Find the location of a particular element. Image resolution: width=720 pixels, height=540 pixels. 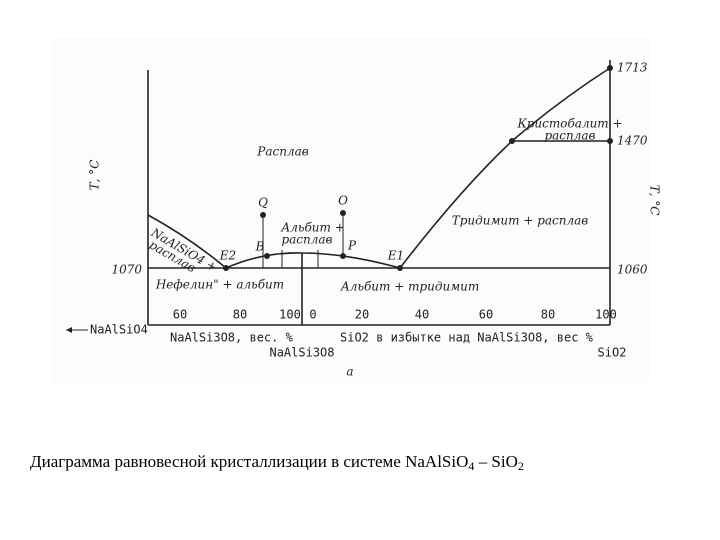

point-label: B is located at coordinates (260, 247).